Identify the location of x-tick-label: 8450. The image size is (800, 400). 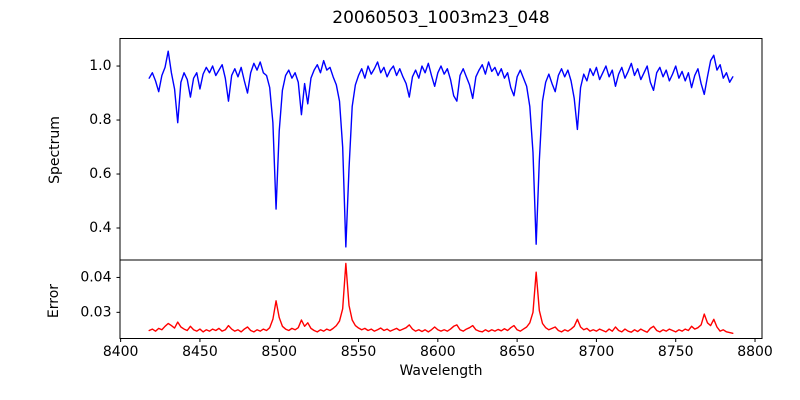
(200, 352).